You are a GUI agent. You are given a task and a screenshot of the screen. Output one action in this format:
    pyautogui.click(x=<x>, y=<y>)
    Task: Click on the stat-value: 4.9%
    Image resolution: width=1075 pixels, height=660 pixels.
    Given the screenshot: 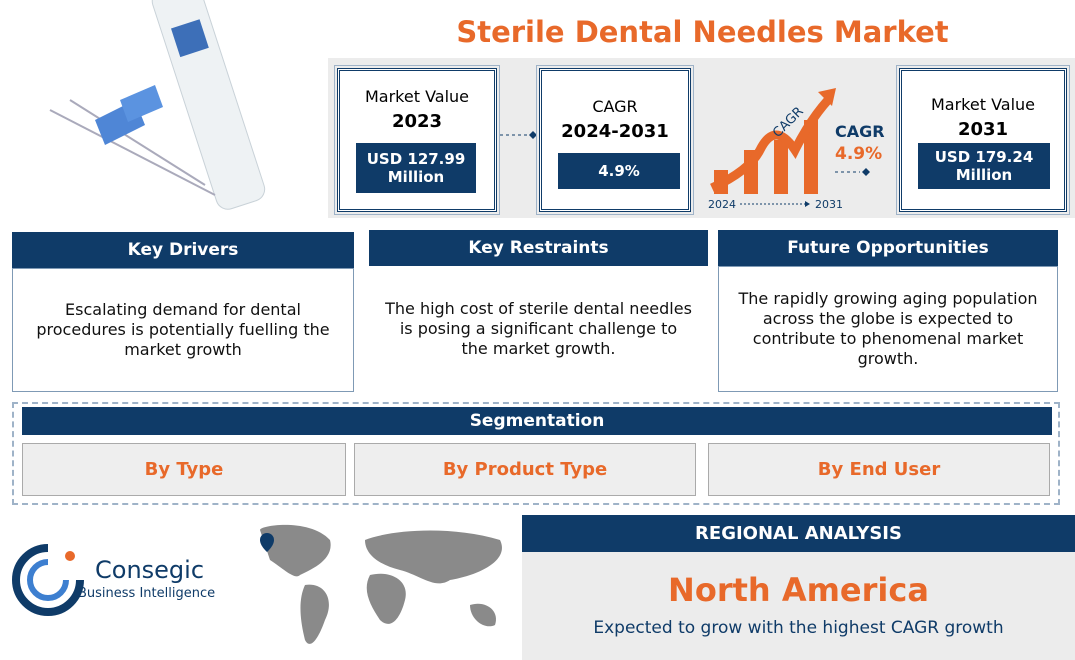 What is the action you would take?
    pyautogui.click(x=619, y=171)
    